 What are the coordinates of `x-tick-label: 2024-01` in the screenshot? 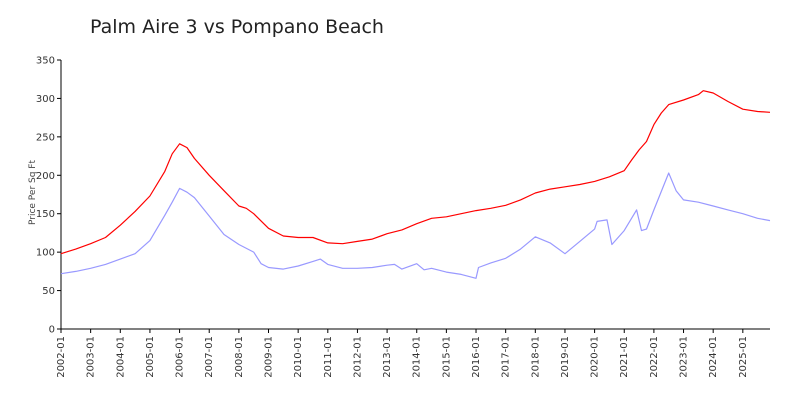 It's located at (713, 357).